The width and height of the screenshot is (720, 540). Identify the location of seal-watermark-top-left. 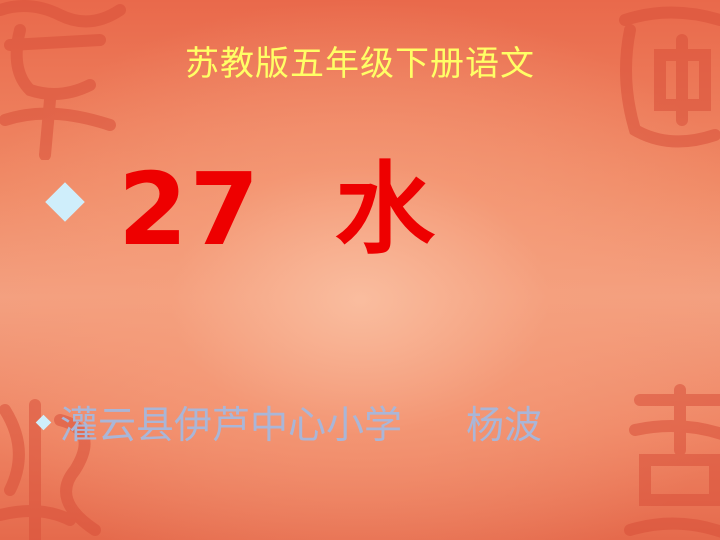
(63, 80).